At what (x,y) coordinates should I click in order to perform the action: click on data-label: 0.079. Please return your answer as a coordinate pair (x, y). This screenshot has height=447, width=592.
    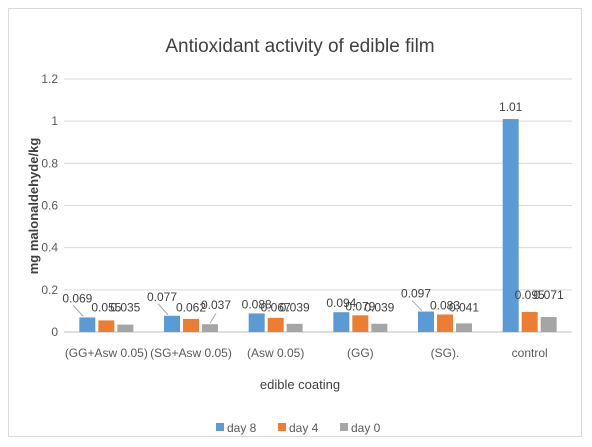
    Looking at the image, I should click on (360, 306).